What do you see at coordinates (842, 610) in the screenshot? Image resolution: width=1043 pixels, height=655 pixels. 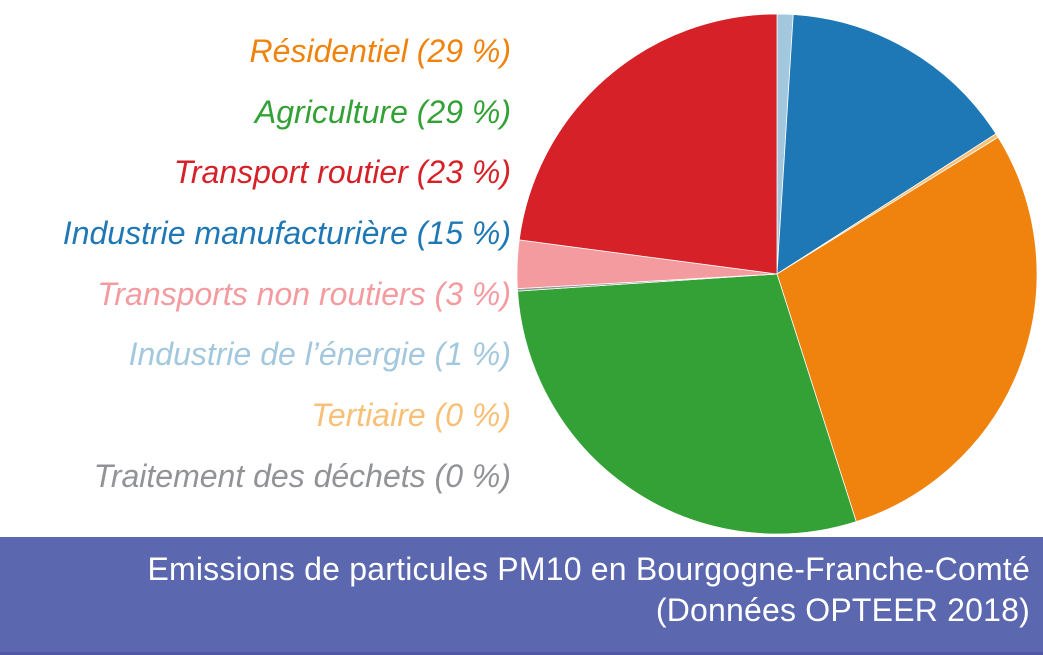 I see `chart-subtitle: (Données OPTEER 2018)` at bounding box center [842, 610].